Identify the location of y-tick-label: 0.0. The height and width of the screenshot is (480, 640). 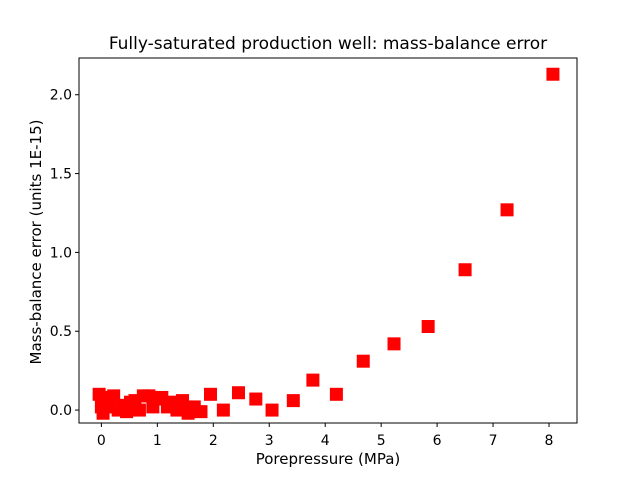
(61, 411).